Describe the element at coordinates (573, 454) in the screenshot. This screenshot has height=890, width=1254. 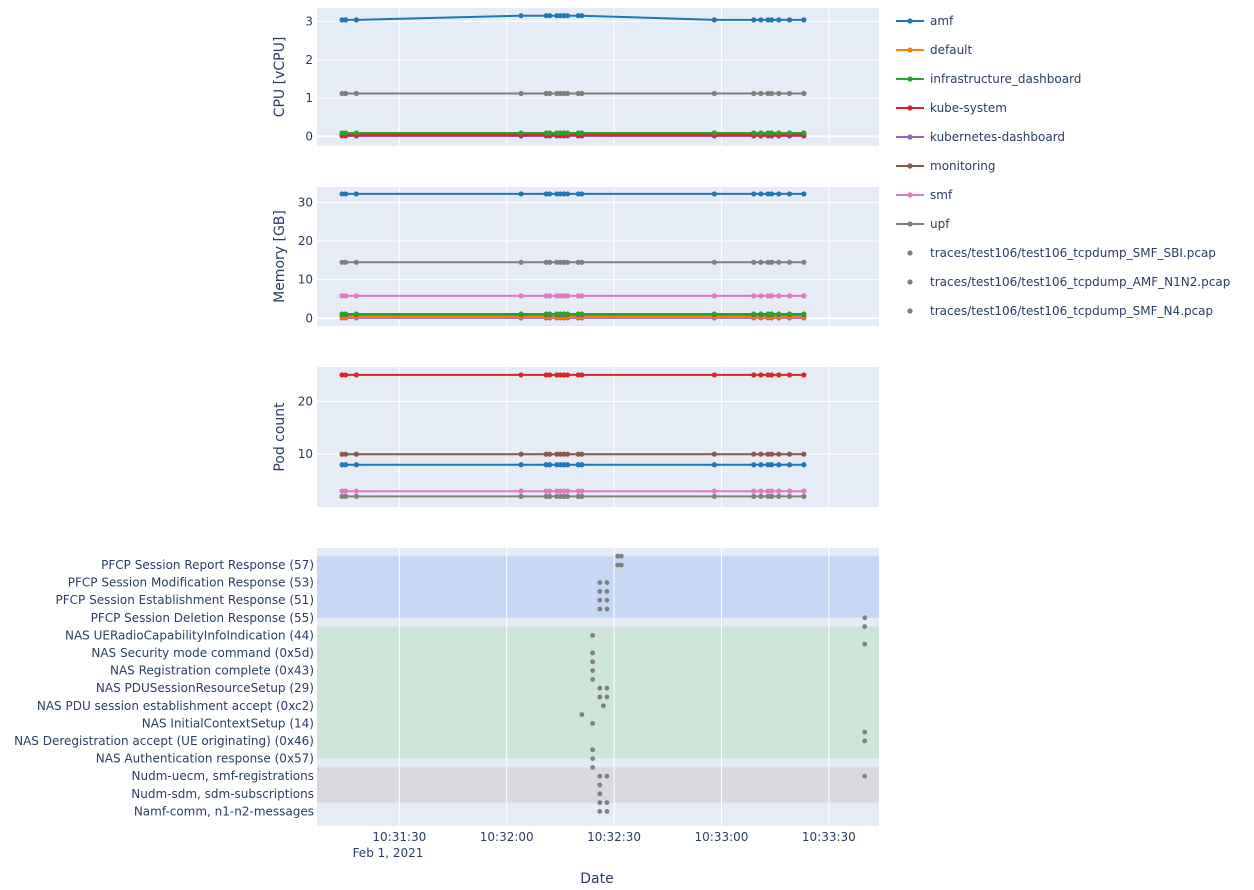
I see `series-pods-monitoring` at that location.